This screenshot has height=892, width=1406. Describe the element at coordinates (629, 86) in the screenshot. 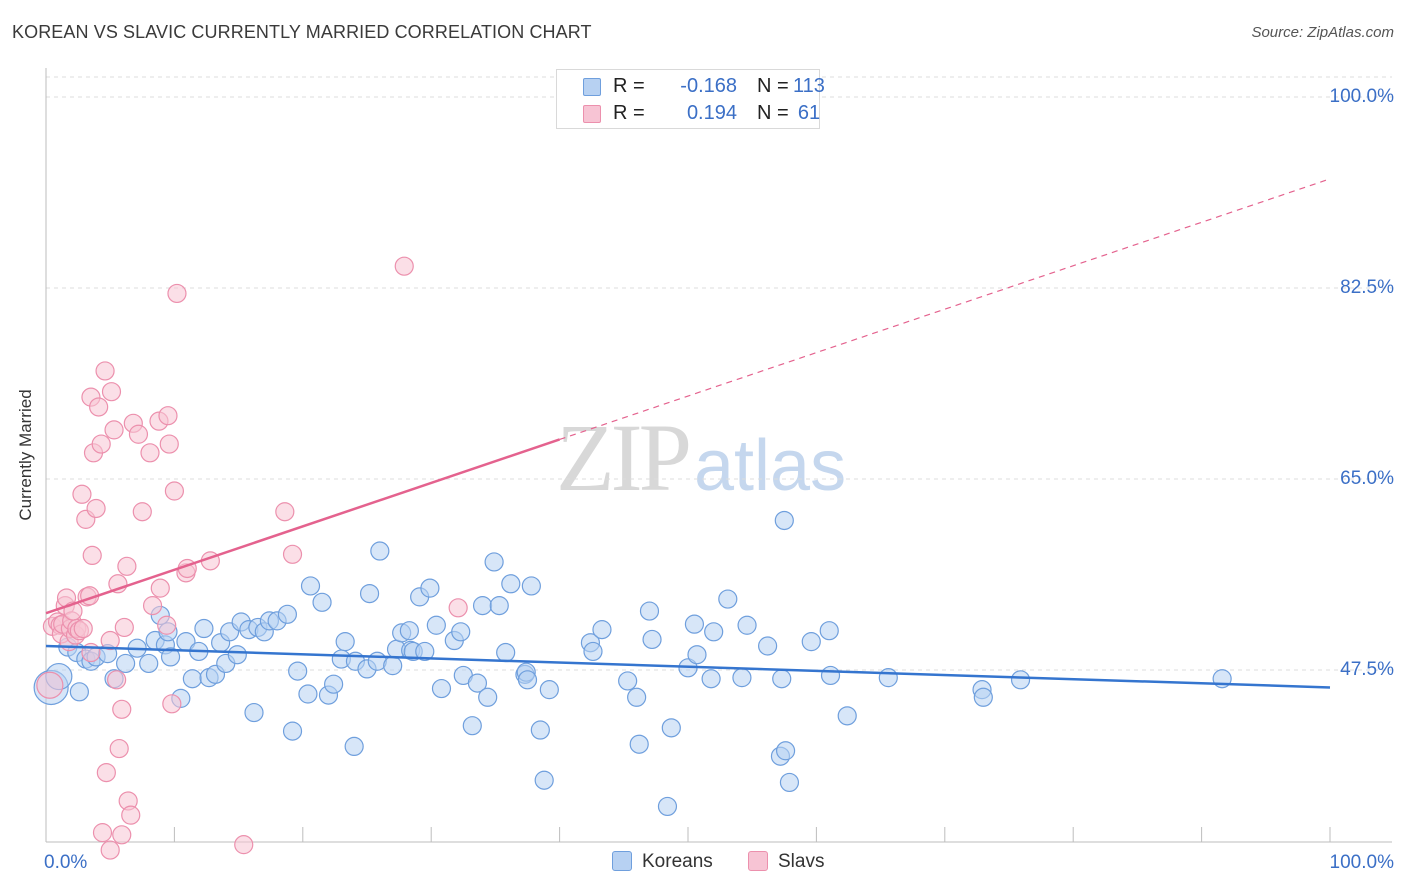

I see `koreans-r-label: R =` at that location.